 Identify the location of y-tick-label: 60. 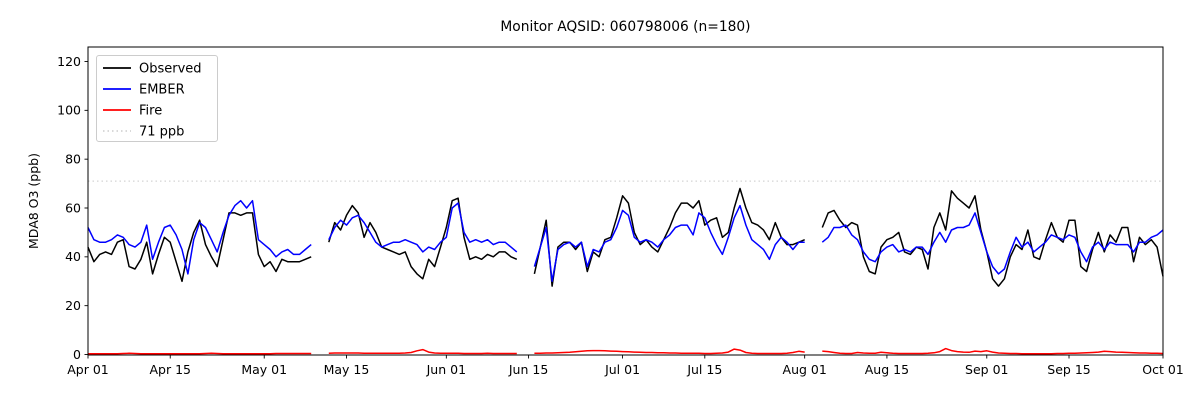
(73, 207).